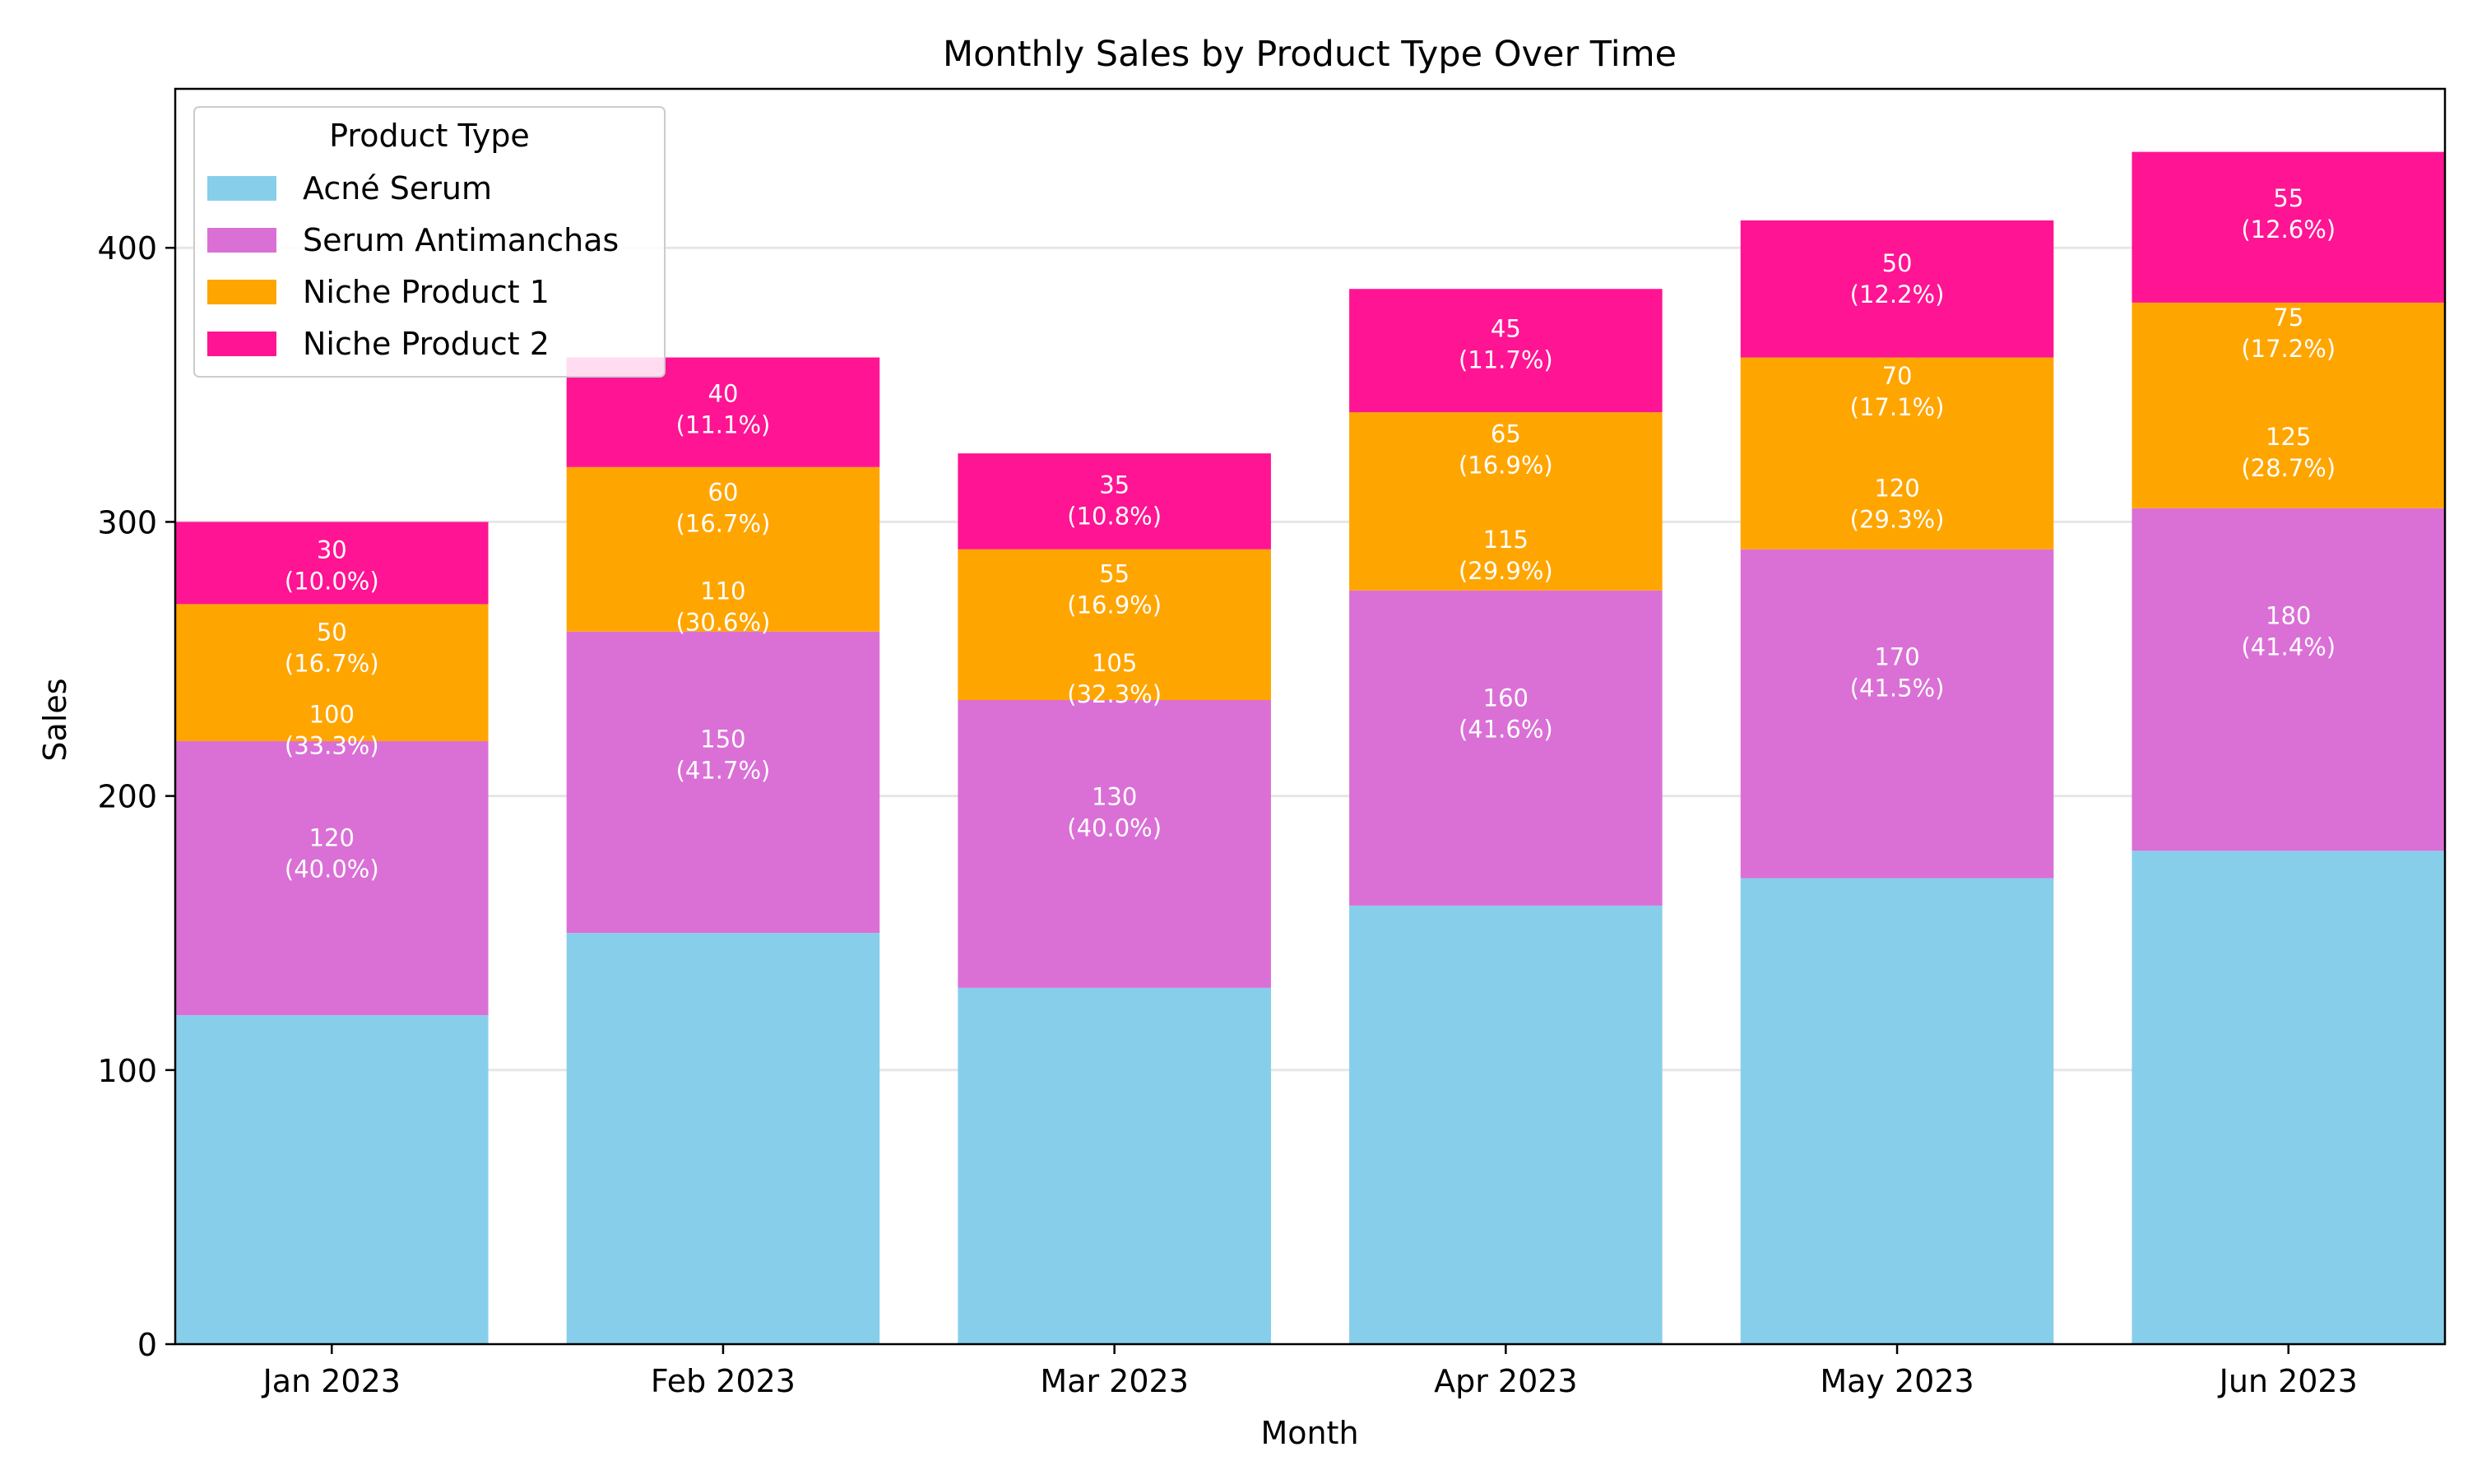 The height and width of the screenshot is (1484, 2468). What do you see at coordinates (1114, 796) in the screenshot?
I see `data-label-value: 130` at bounding box center [1114, 796].